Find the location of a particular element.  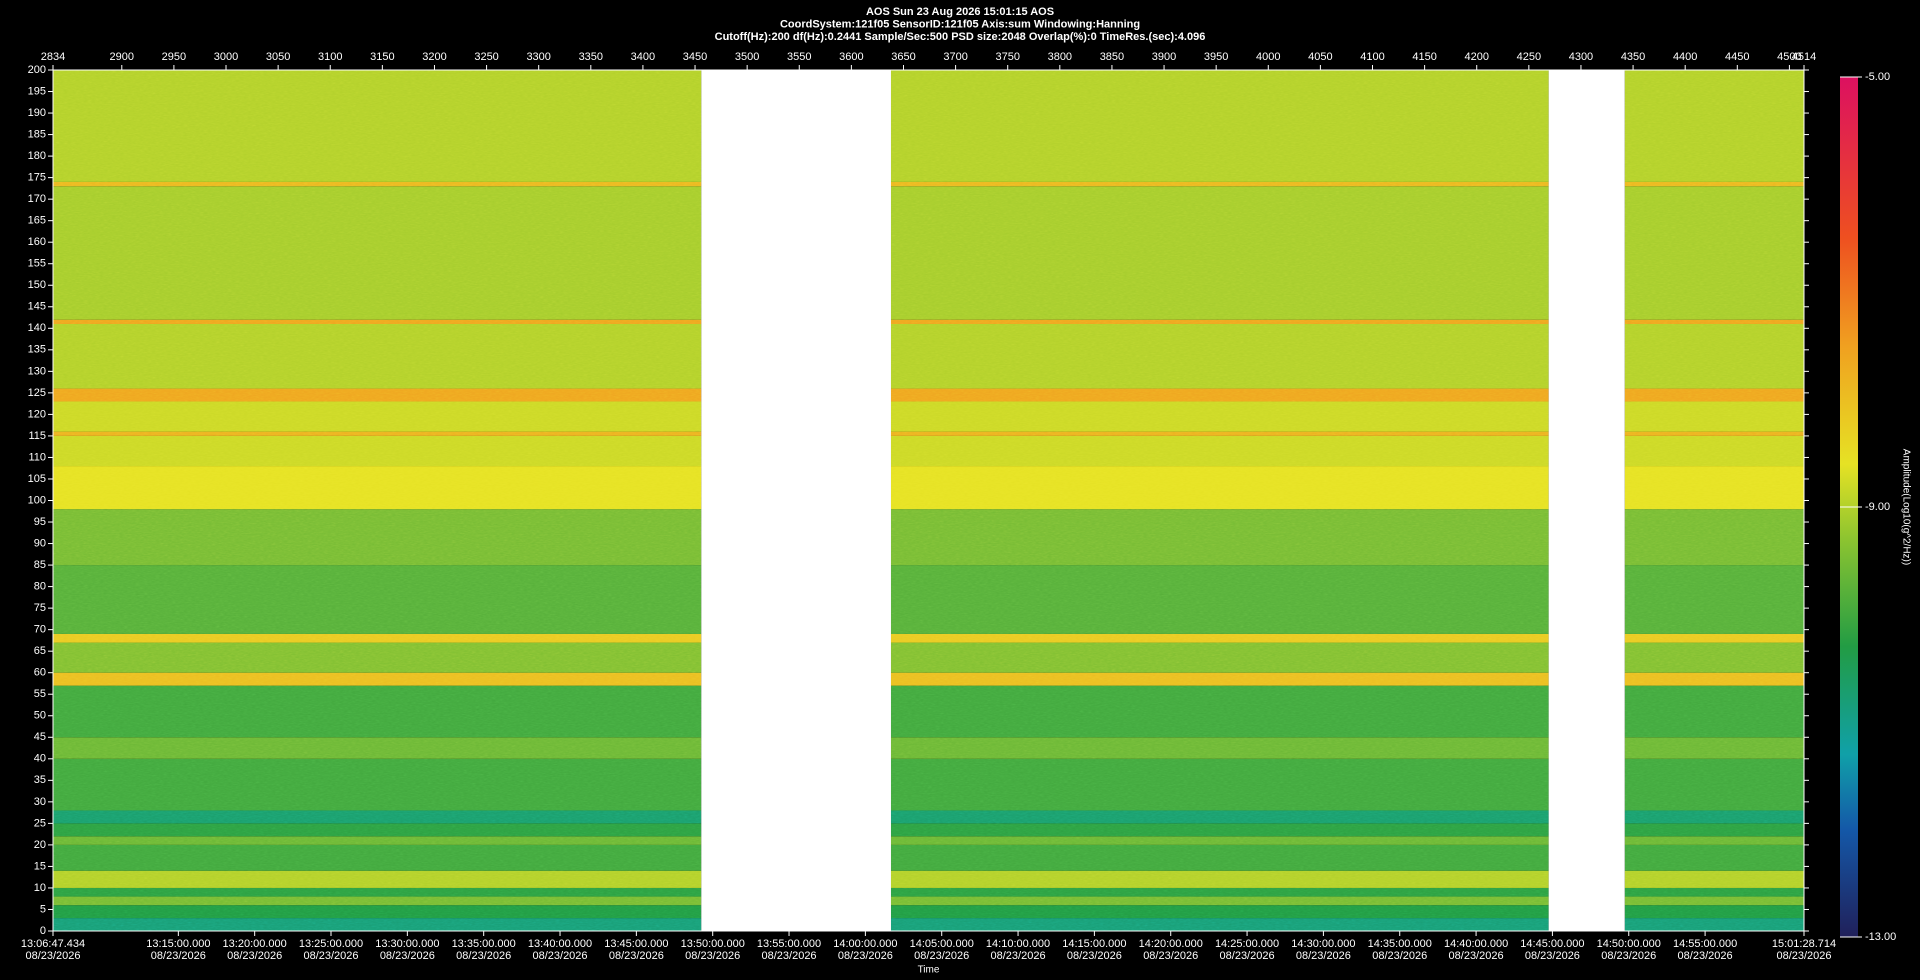

x-tick-label: 3900 is located at coordinates (1164, 57).